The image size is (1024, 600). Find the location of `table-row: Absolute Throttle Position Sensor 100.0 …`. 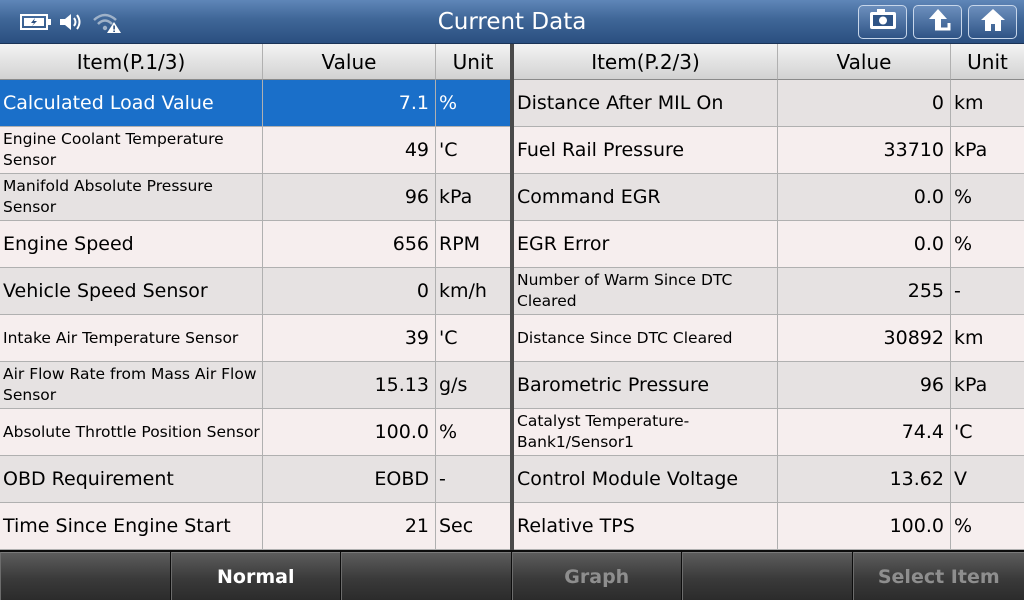

table-row: Absolute Throttle Position Sensor 100.0 … is located at coordinates (255, 432).